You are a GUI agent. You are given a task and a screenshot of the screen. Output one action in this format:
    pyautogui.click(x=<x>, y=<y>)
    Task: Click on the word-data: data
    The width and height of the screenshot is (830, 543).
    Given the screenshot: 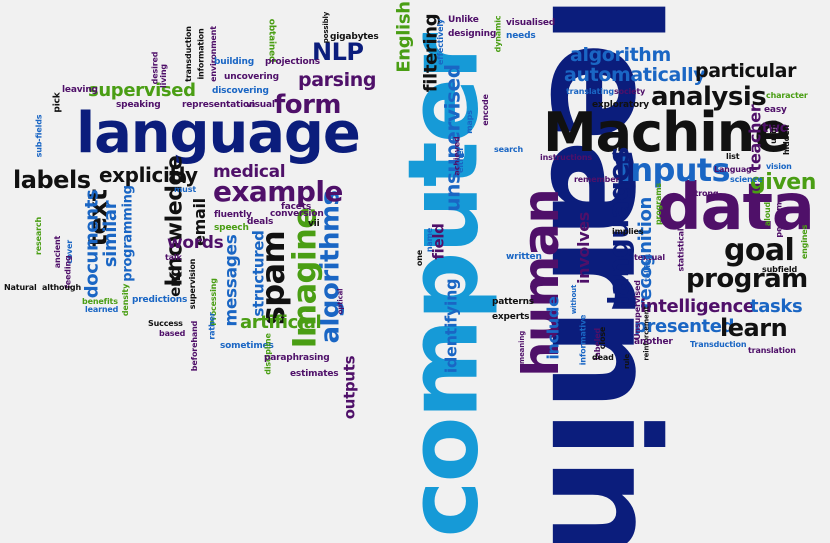 What is the action you would take?
    pyautogui.click(x=735, y=208)
    